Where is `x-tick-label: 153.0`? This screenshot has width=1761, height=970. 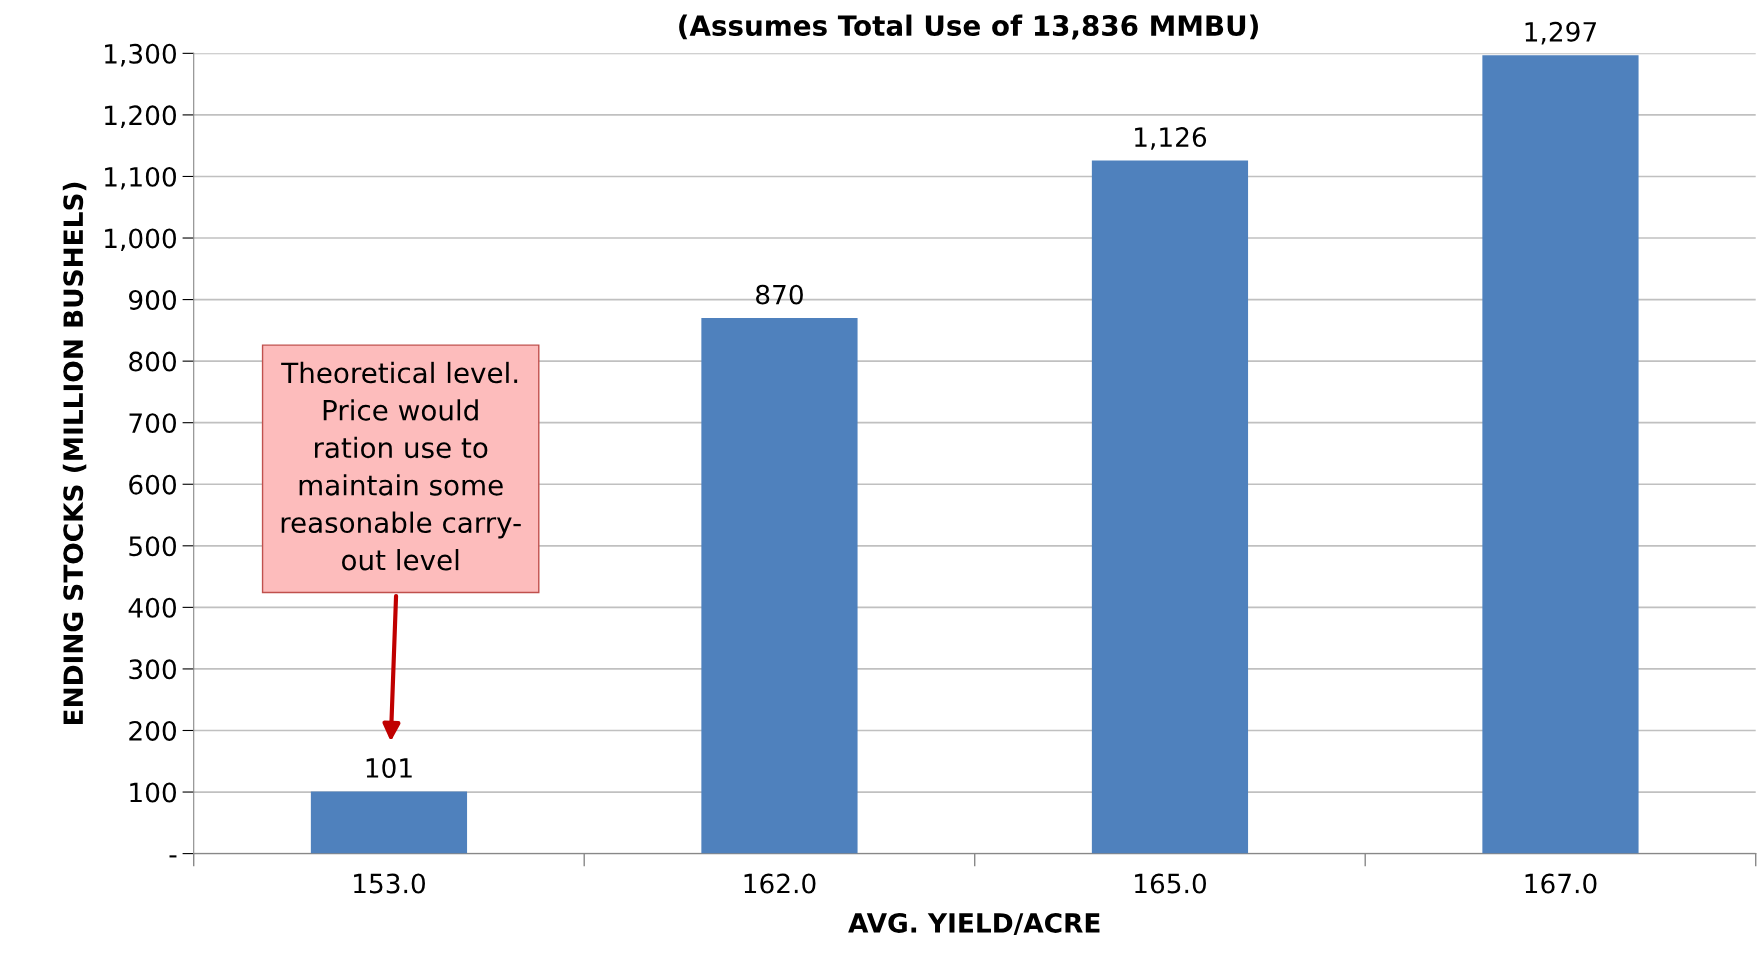
x-tick-label: 153.0 is located at coordinates (389, 883).